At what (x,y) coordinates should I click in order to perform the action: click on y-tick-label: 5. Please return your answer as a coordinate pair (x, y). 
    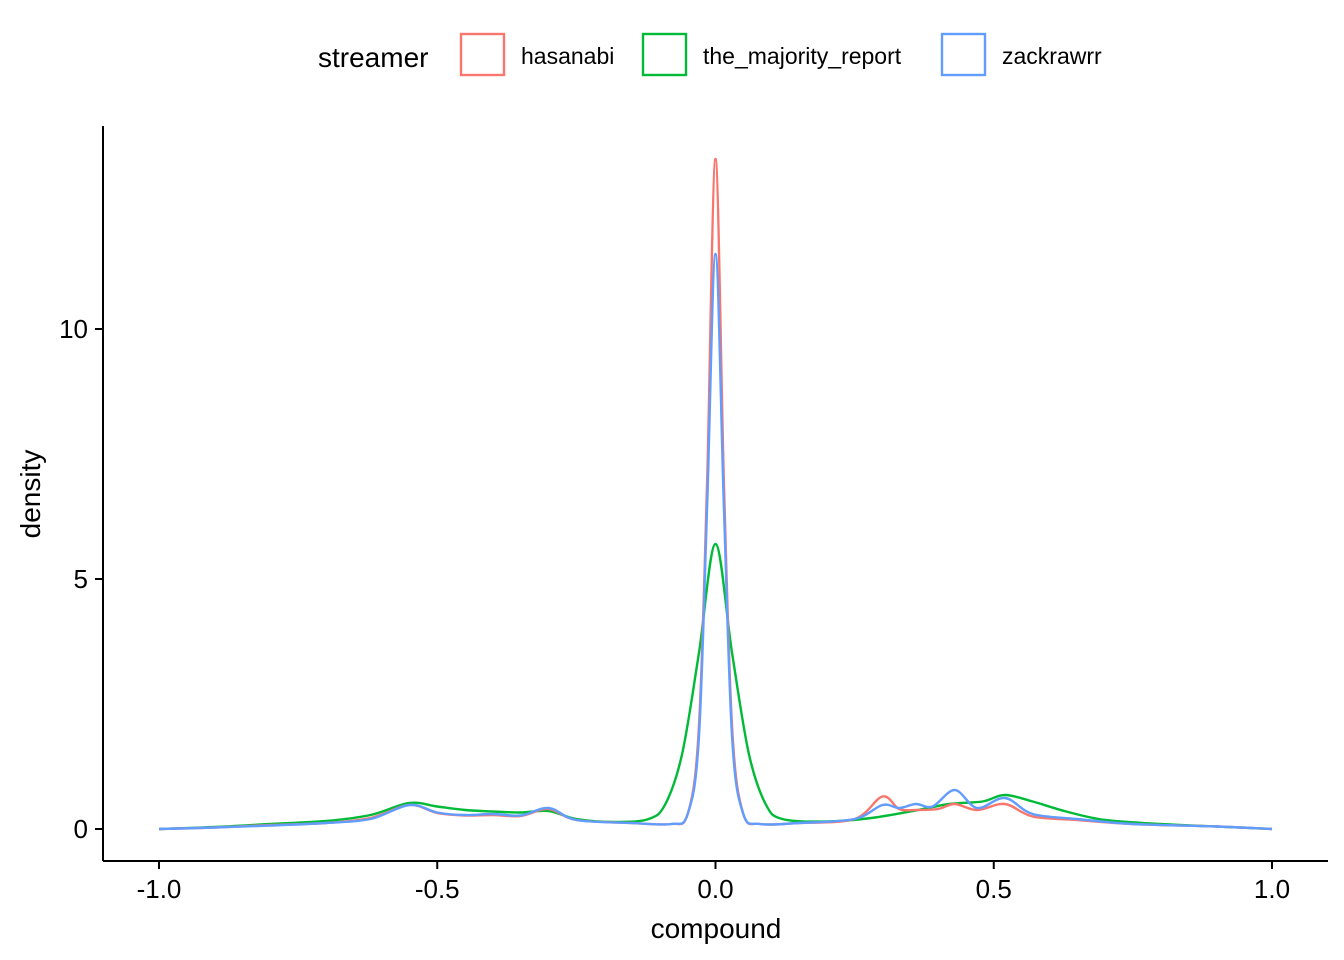
    Looking at the image, I should click on (81, 579).